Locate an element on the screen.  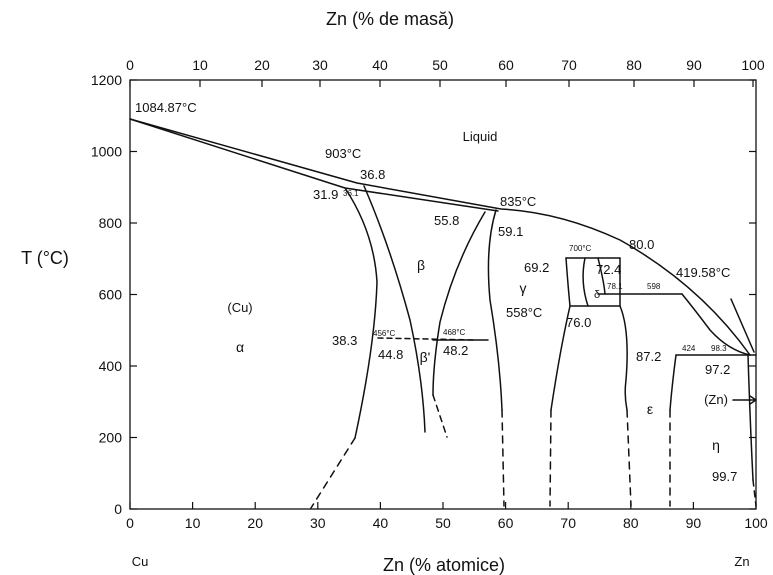
label-36-1: 36.1 is located at coordinates (351, 193).